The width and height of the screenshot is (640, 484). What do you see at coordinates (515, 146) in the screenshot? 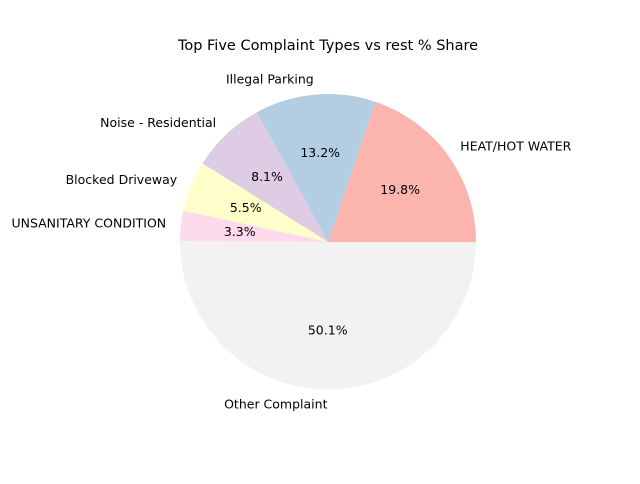
I see `slice-label-heat-hot-water: HEAT/HOT WATER` at bounding box center [515, 146].